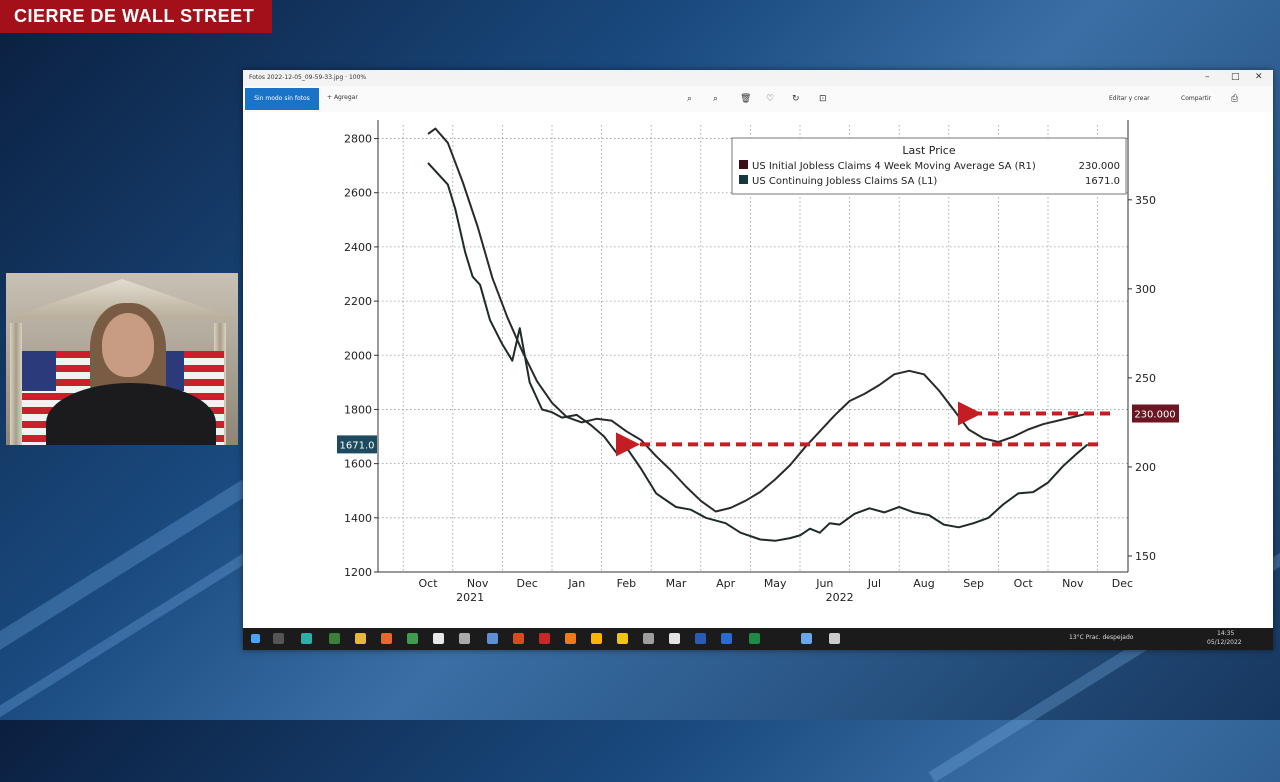 This screenshot has height=782, width=1280. Describe the element at coordinates (1235, 99) in the screenshot. I see `print-icon: ⎙` at that location.